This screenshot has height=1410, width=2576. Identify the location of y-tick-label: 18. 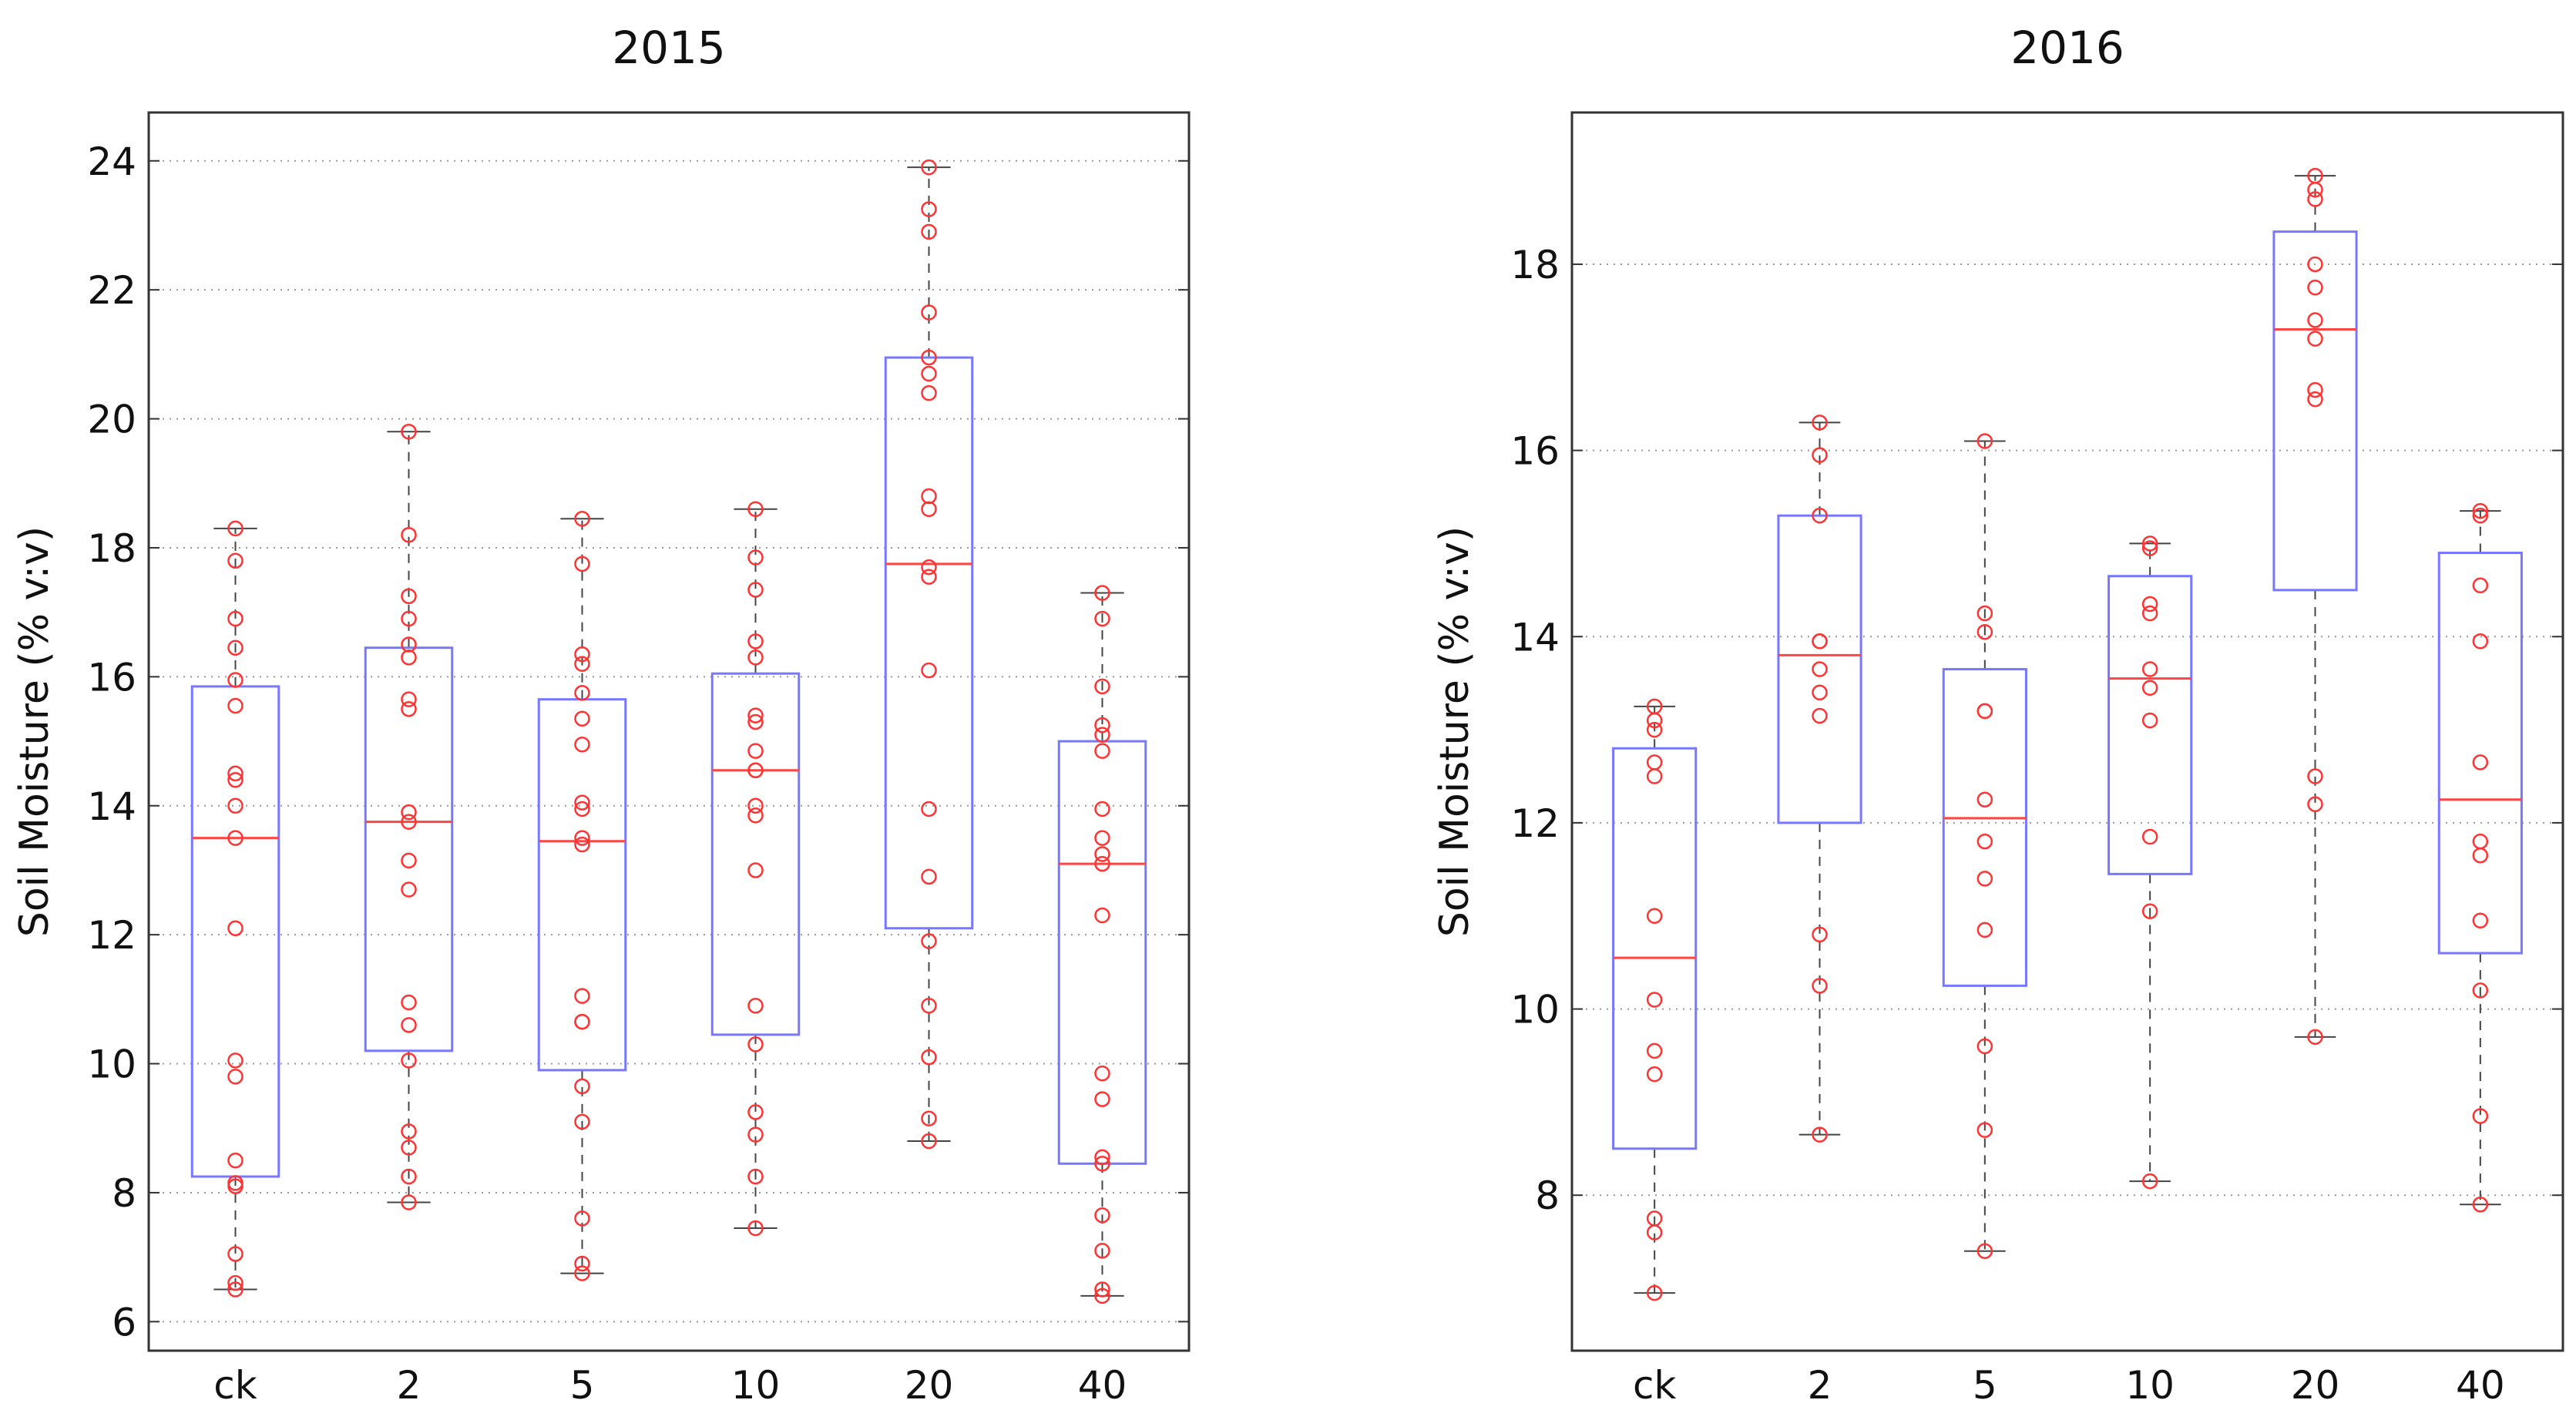
(1535, 265).